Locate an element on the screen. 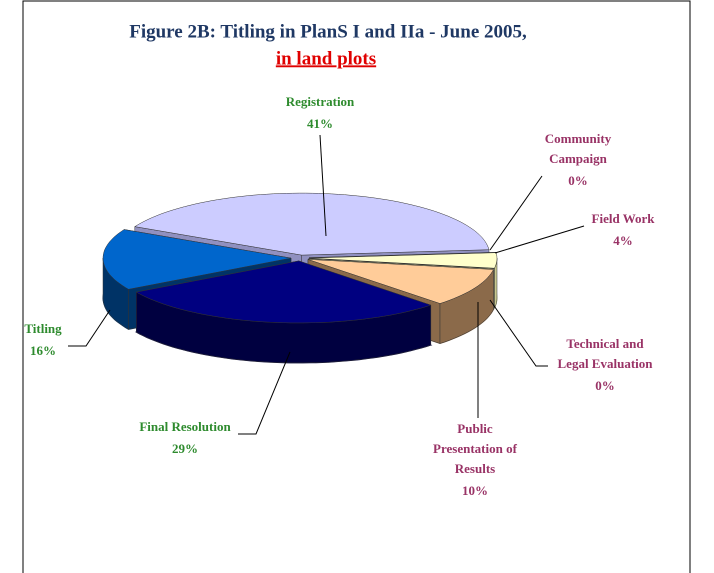 This screenshot has width=714, height=573. category-label: Field Work is located at coordinates (624, 218).